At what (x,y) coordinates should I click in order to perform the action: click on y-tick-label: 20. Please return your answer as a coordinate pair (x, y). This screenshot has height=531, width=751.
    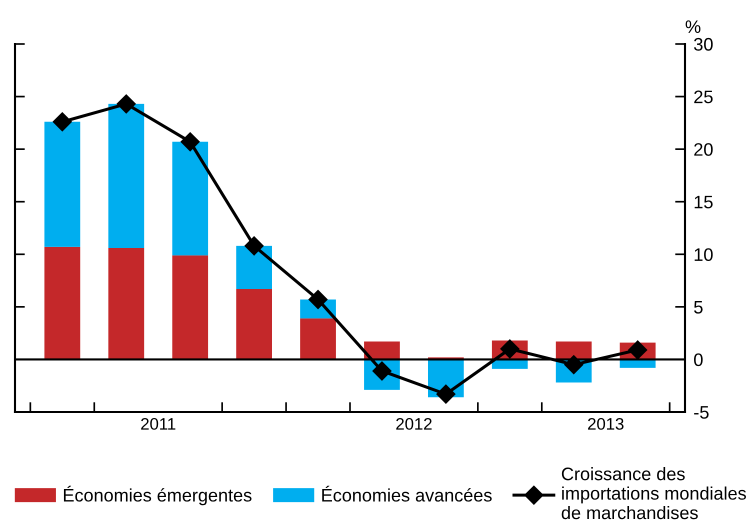
    Looking at the image, I should click on (703, 149).